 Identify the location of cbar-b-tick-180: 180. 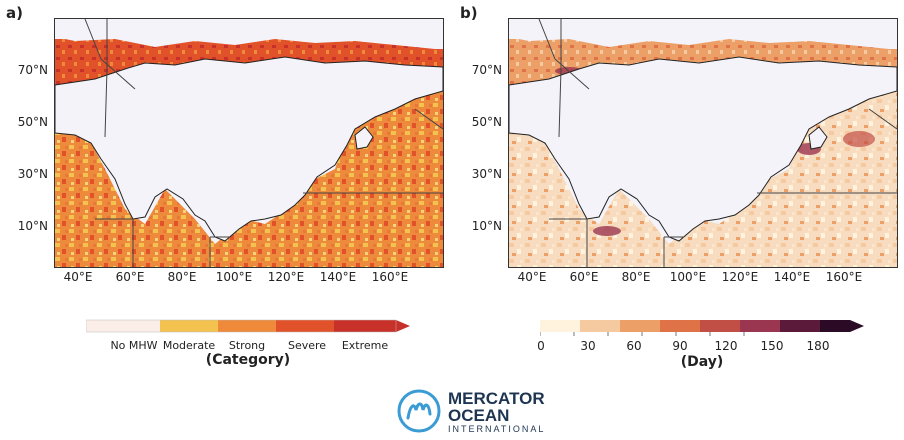
(818, 346).